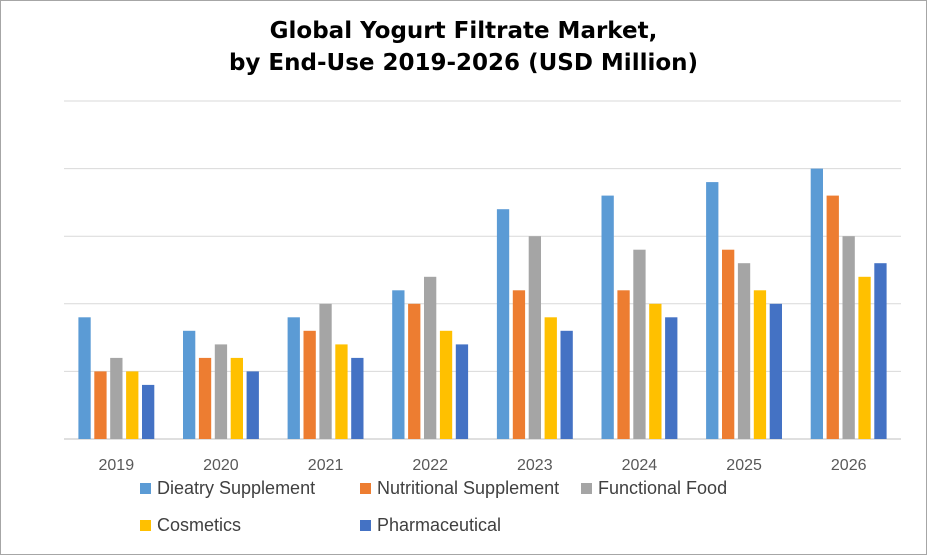 The width and height of the screenshot is (927, 555). I want to click on x-tick-label-2024: 2024, so click(640, 465).